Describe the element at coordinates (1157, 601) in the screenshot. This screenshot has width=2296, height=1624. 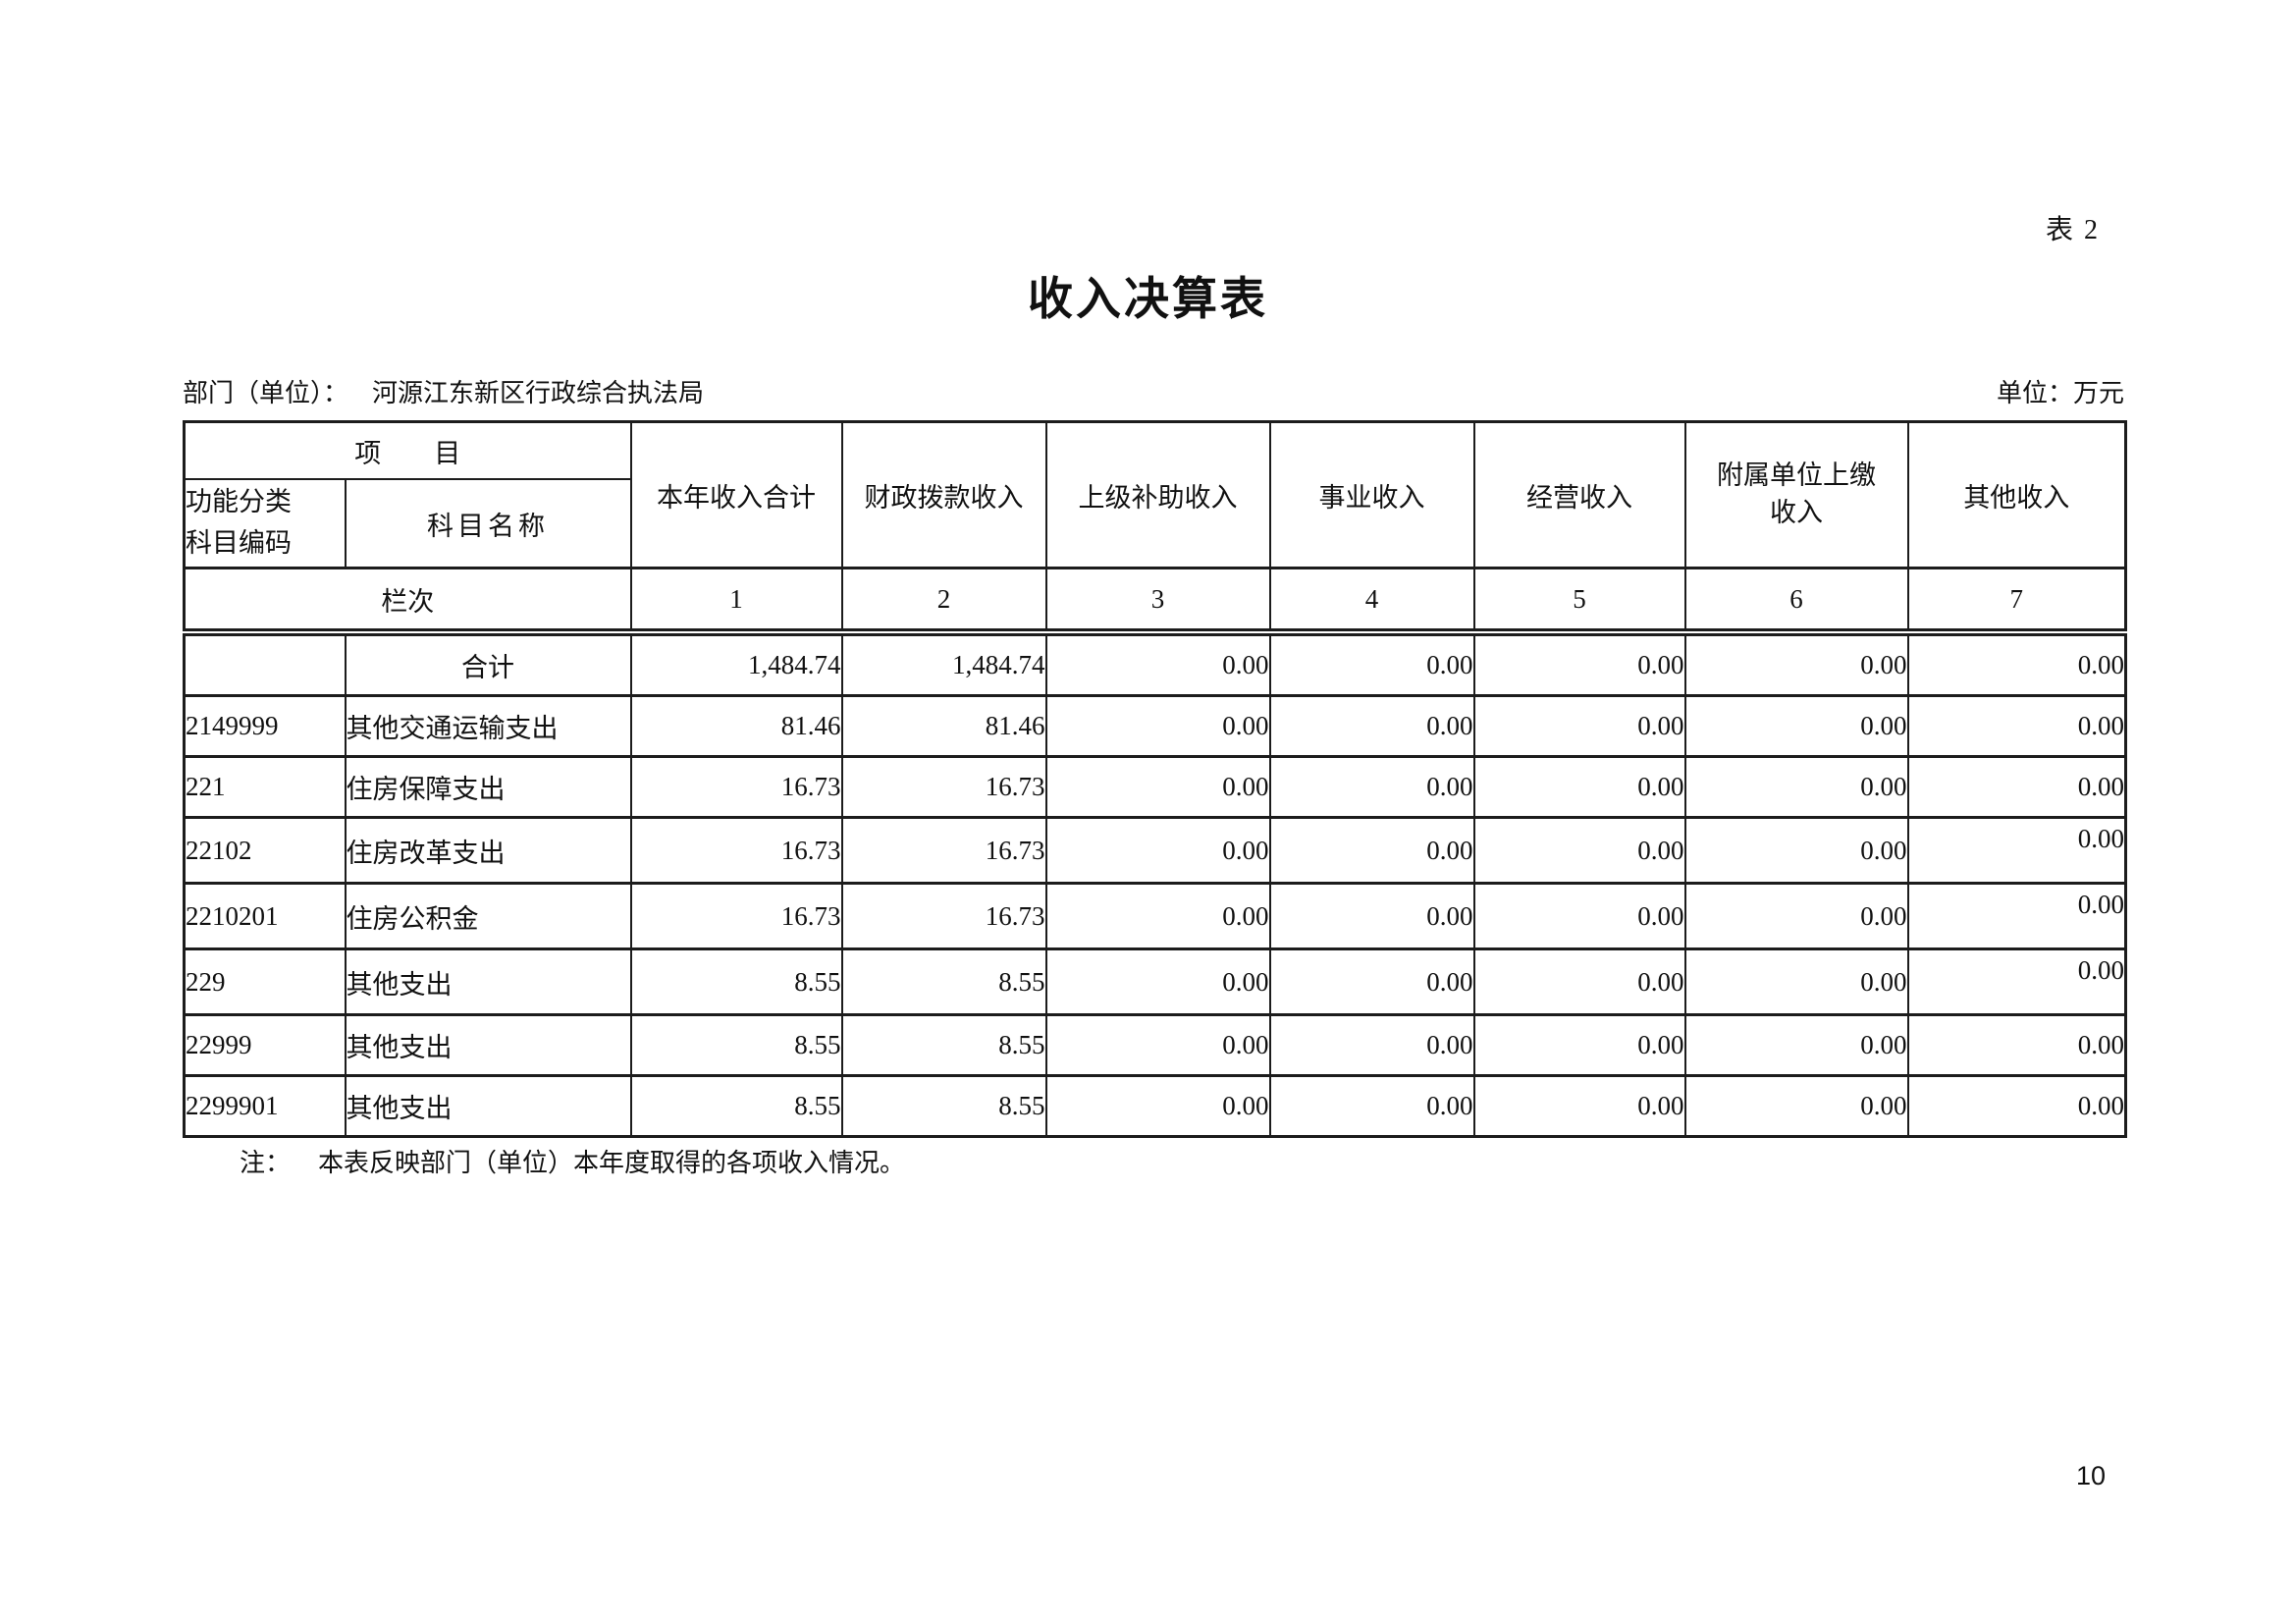
I see `lanci-3: 3` at that location.